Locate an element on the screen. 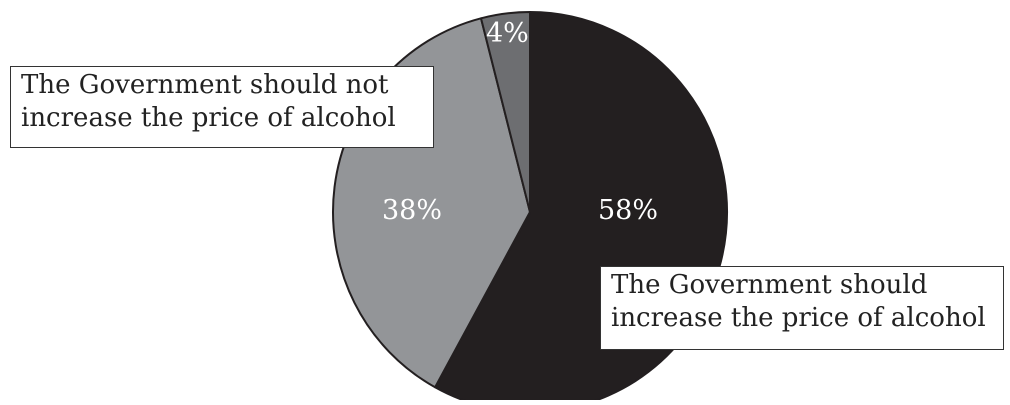  callout-not-increase-line1: The Government should not is located at coordinates (205, 85).